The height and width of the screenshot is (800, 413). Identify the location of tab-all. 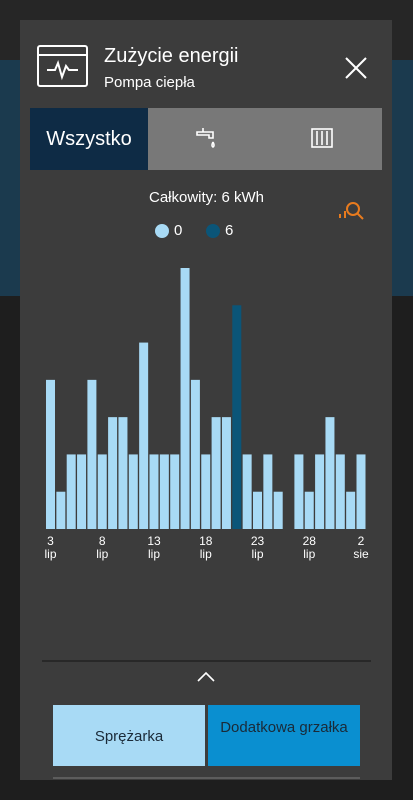
(89, 139).